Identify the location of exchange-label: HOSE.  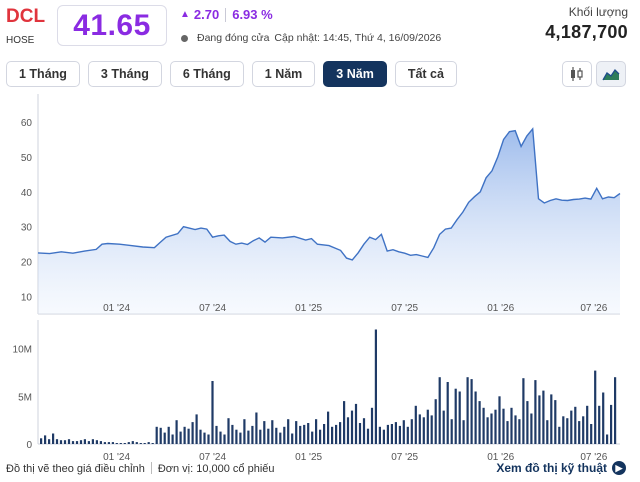
(20, 40).